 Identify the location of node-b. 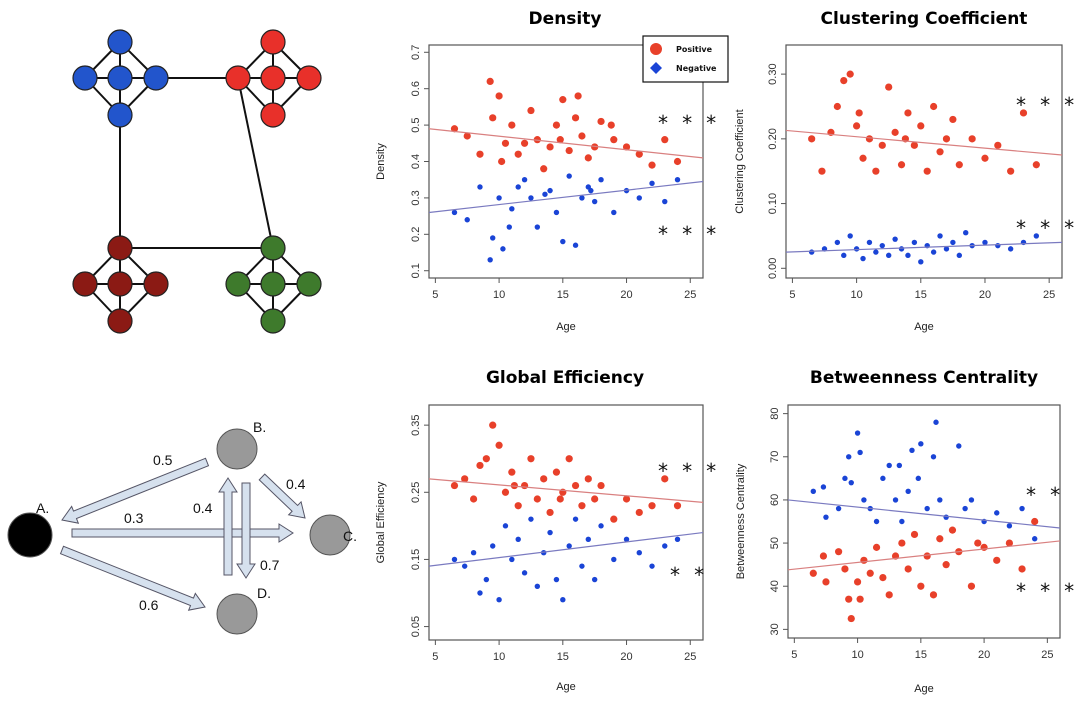
(237, 449).